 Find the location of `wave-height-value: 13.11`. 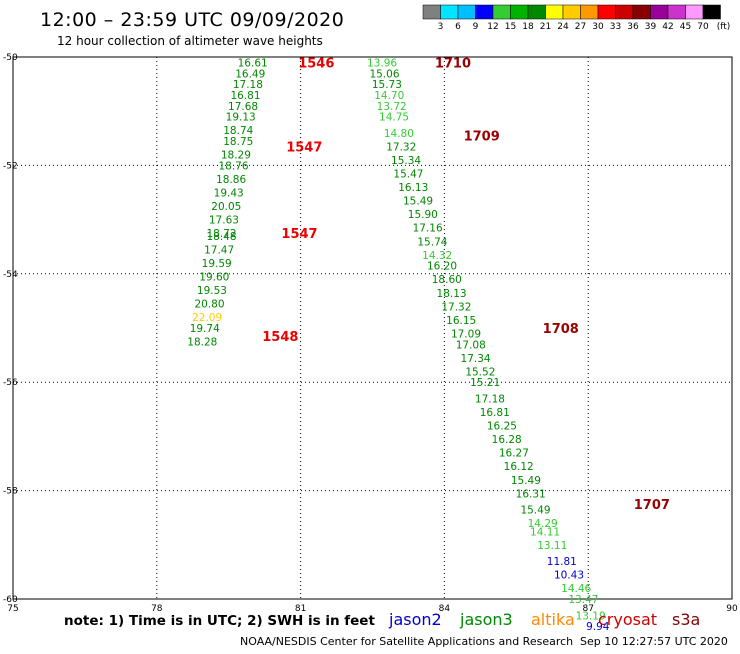

wave-height-value: 13.11 is located at coordinates (552, 546).